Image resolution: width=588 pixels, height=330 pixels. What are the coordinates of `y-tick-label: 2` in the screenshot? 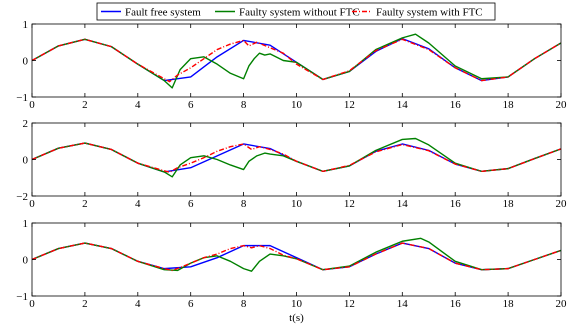 It's located at (26, 124).